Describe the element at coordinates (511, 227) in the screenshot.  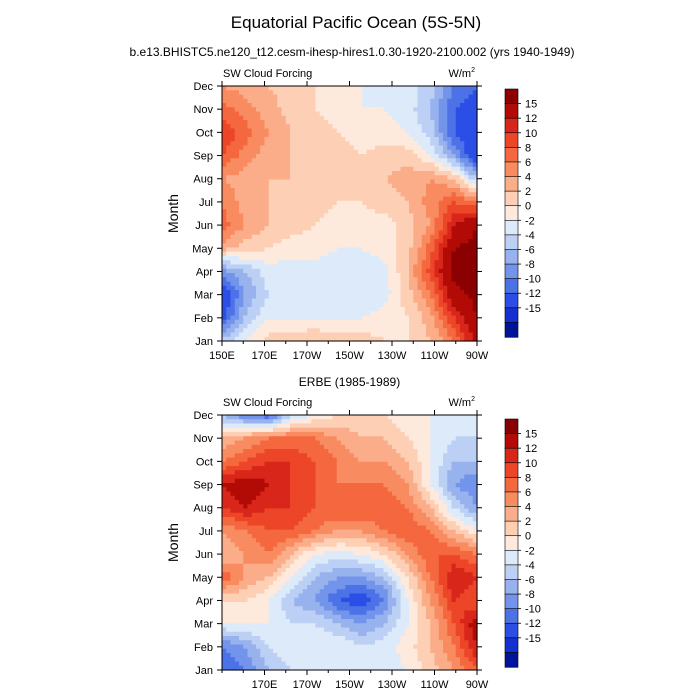
I see `colorbar-swatch` at that location.